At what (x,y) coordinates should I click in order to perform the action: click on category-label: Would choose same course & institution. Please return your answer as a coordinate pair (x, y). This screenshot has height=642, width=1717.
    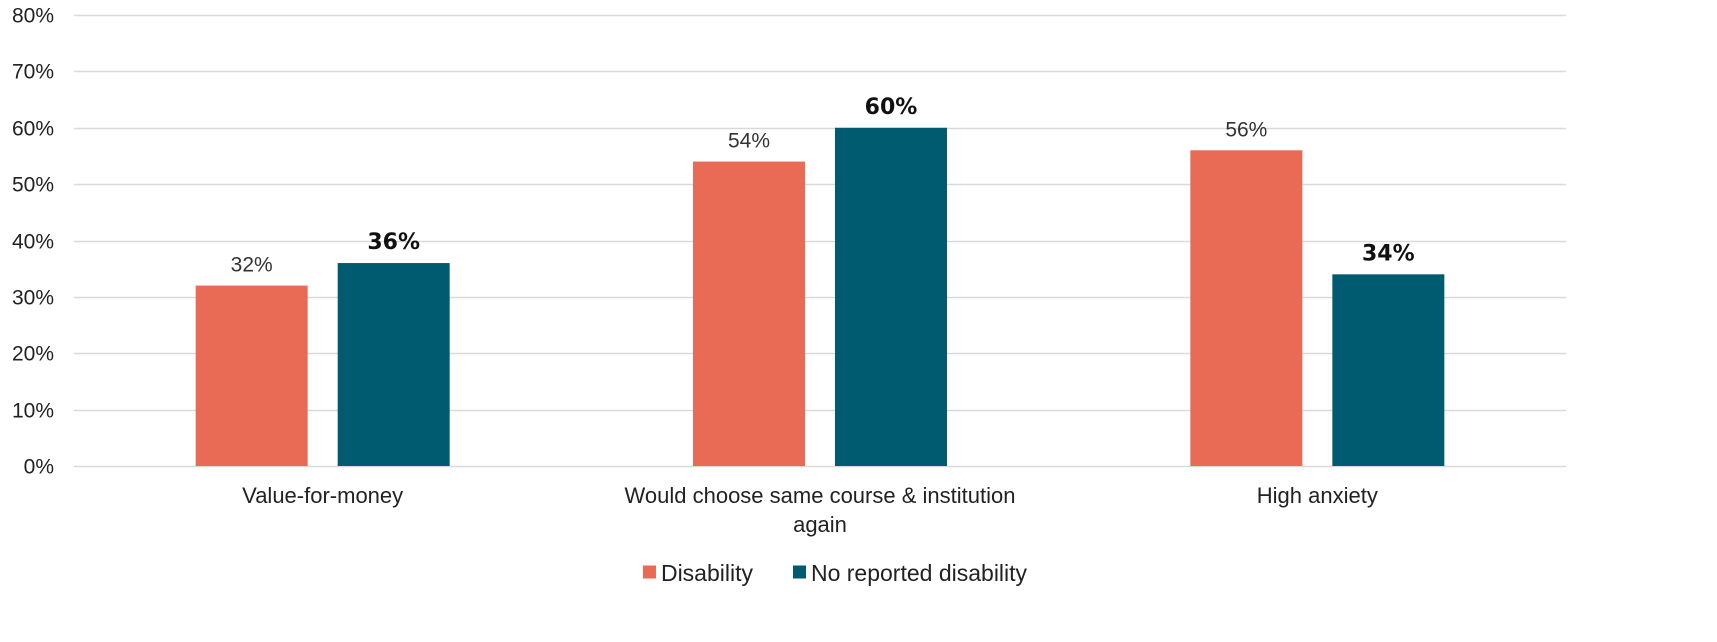
    Looking at the image, I should click on (820, 495).